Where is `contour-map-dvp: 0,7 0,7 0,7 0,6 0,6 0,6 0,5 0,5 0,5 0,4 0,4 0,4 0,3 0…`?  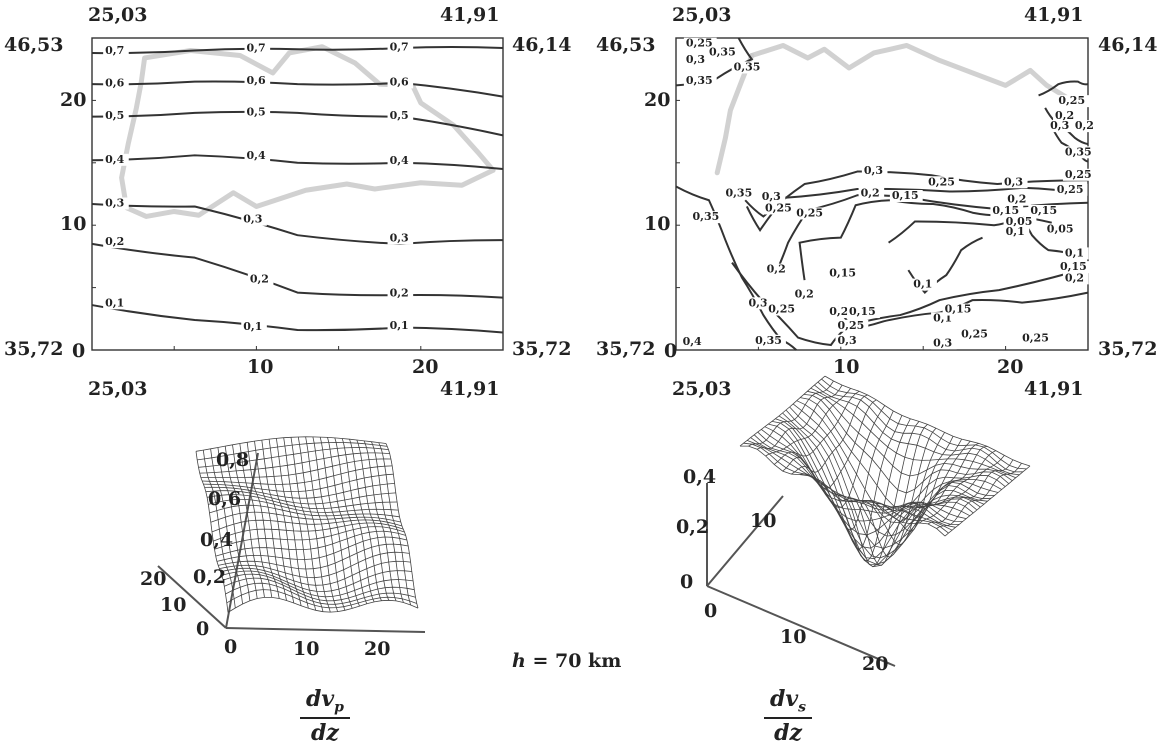 contour-map-dvp: 0,7 0,7 0,7 0,6 0,6 0,6 0,5 0,5 0,5 0,4 0,4 0,4 0,3 0… is located at coordinates (297, 194).